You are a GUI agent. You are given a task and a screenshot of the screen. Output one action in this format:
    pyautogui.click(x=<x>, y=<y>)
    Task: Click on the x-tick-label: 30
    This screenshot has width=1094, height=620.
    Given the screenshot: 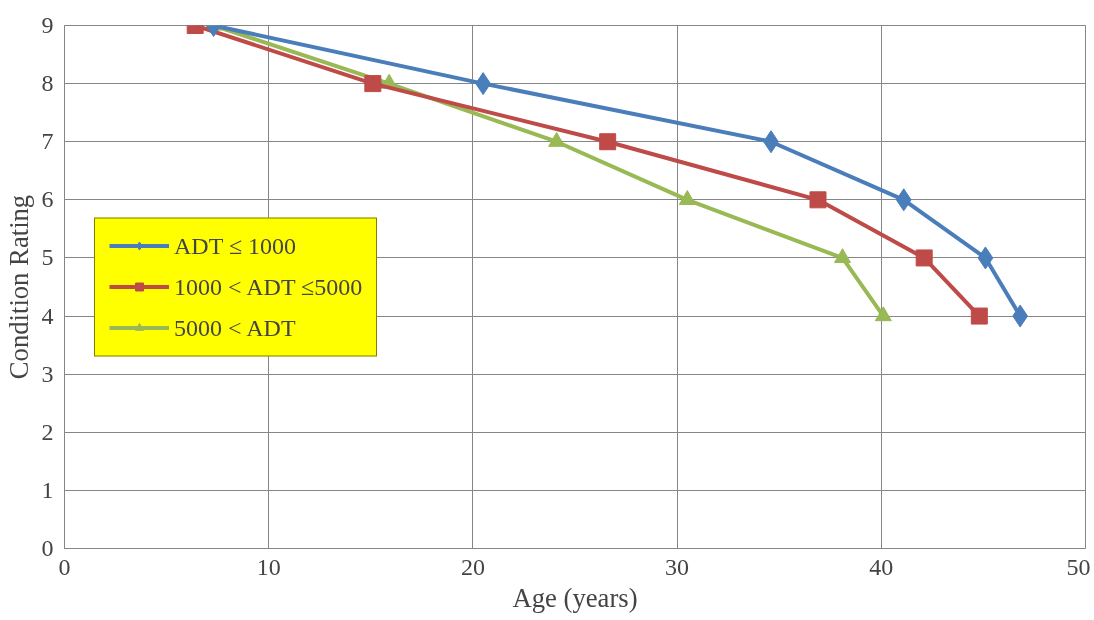 What is the action you would take?
    pyautogui.click(x=677, y=566)
    